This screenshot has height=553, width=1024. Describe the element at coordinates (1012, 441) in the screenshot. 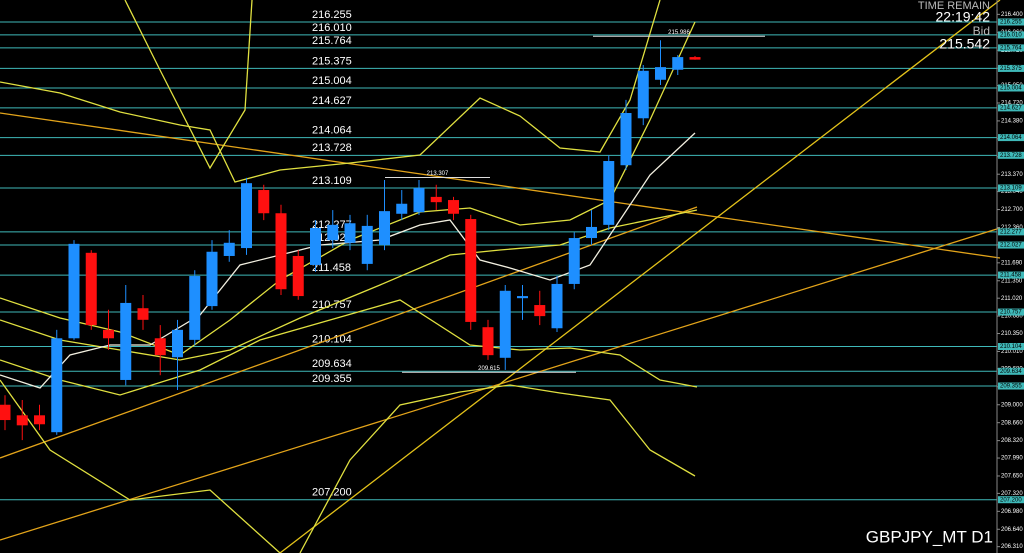

I see `y-tick-label: 208.320` at that location.